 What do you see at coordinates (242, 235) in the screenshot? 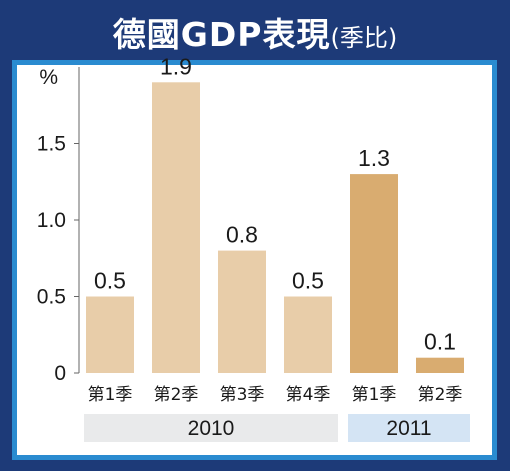
I see `data-label: 0.8` at bounding box center [242, 235].